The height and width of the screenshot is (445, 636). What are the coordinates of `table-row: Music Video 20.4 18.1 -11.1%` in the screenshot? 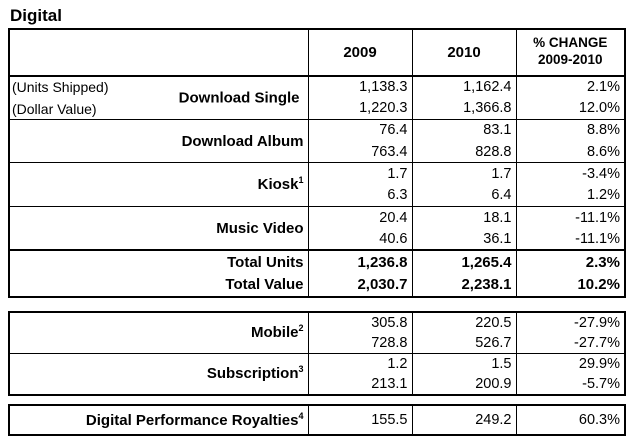 It's located at (317, 228).